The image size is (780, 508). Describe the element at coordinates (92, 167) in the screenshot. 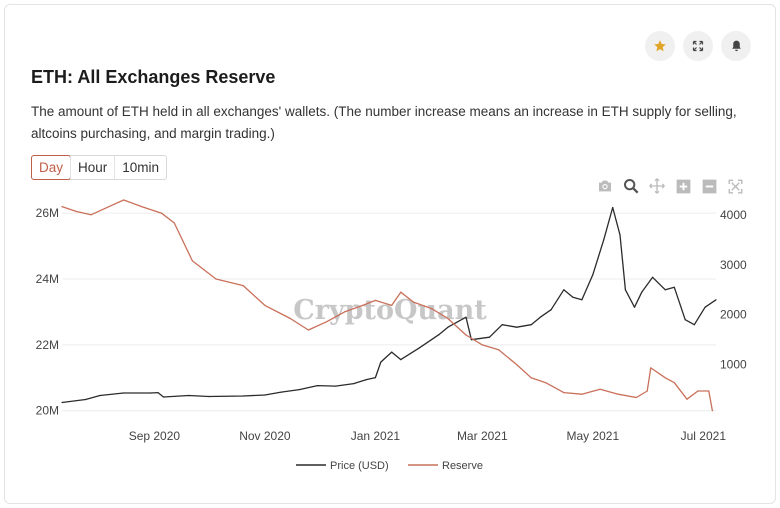

I see `tab-hour: Hour` at that location.